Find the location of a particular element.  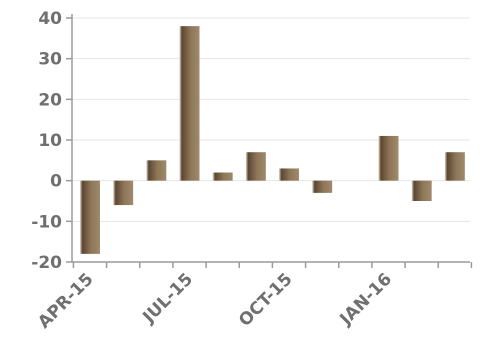

x-tick-label: APR-15 is located at coordinates (65, 300).